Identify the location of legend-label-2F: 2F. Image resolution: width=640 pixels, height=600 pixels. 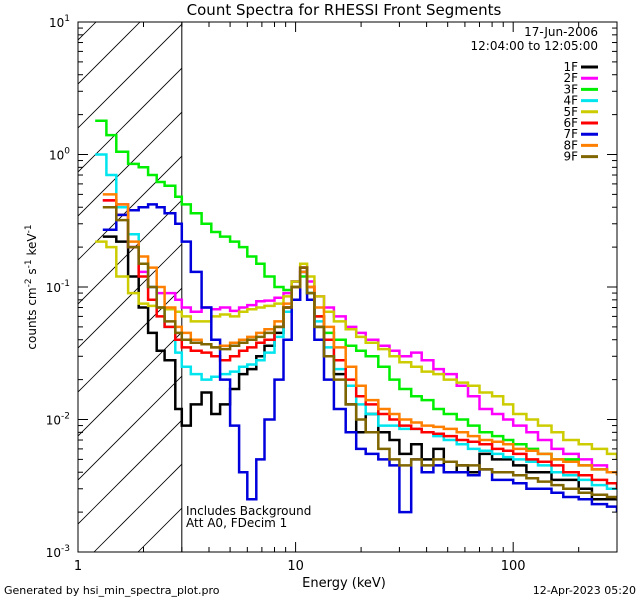
(570, 78).